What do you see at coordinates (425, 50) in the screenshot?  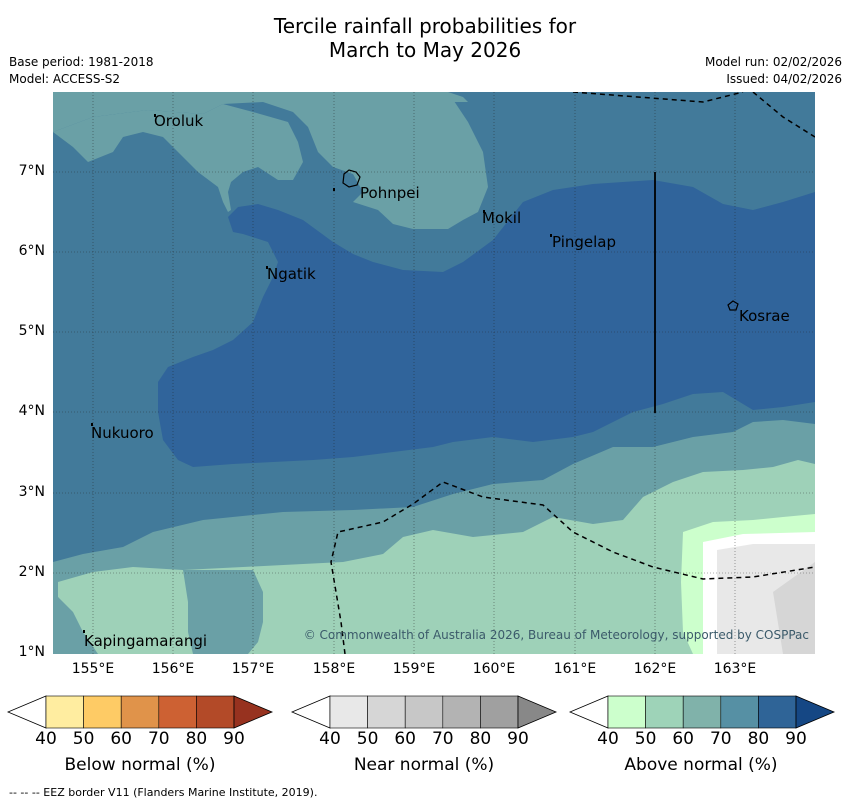 I see `title-line-2: March to May 2026` at bounding box center [425, 50].